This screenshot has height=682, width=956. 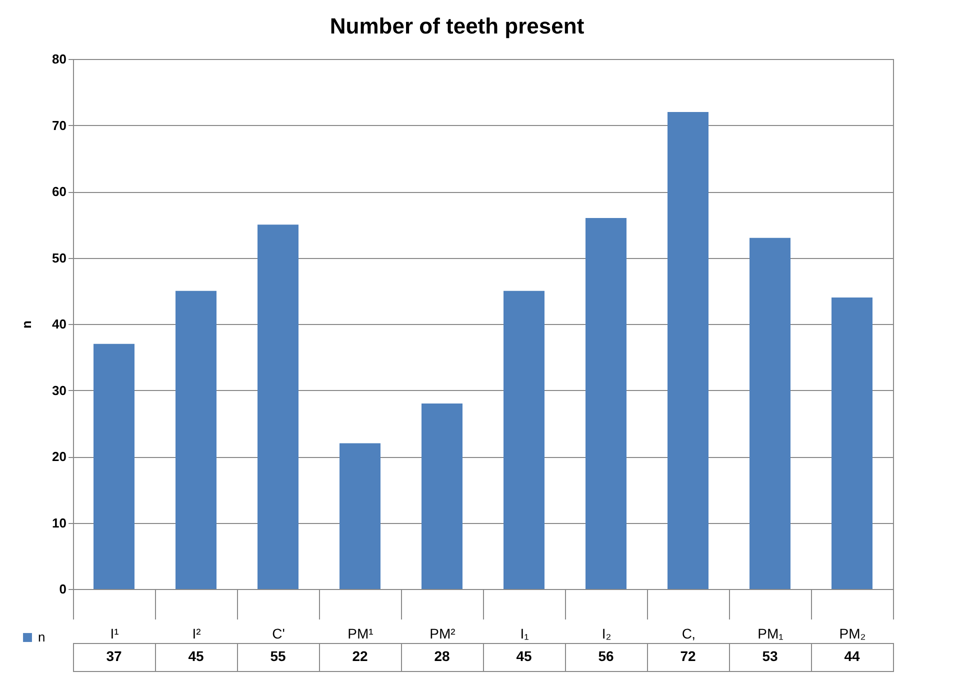 I want to click on x-tick-label: C', so click(x=278, y=634).